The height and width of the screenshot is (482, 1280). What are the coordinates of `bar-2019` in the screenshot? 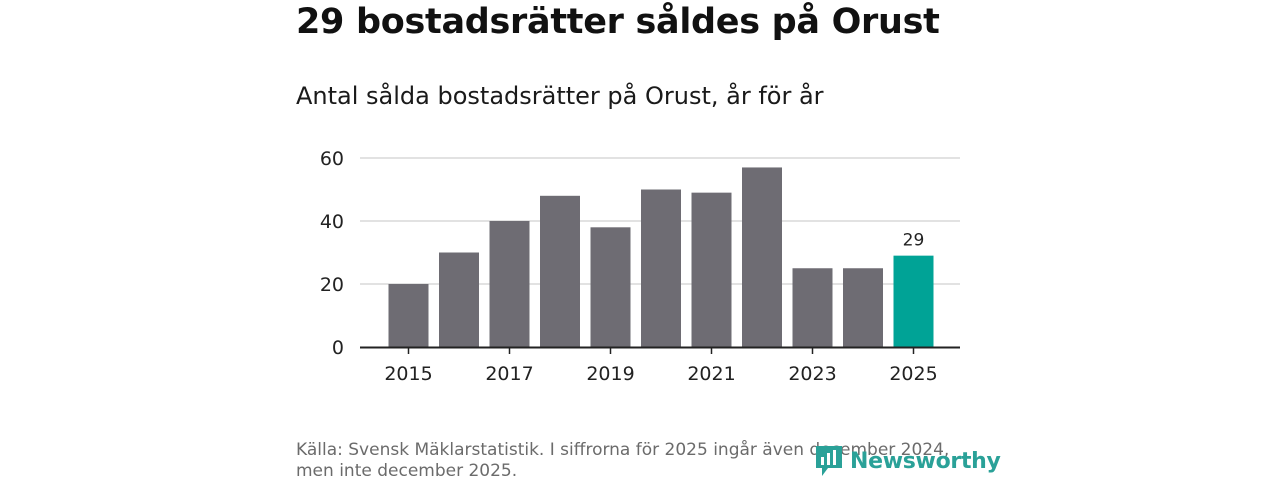 It's located at (610, 287).